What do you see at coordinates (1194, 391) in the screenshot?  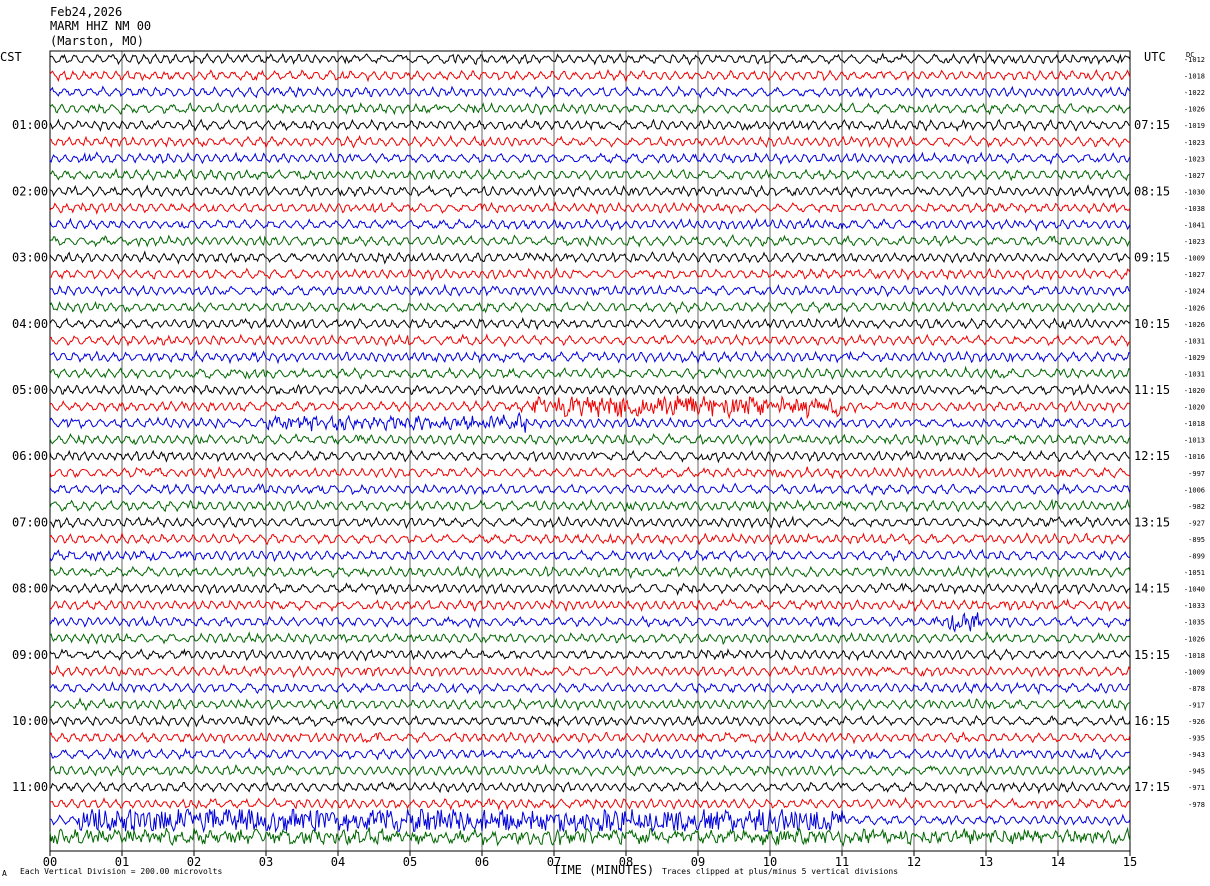 I see `dc-offset-label: -1020` at bounding box center [1194, 391].